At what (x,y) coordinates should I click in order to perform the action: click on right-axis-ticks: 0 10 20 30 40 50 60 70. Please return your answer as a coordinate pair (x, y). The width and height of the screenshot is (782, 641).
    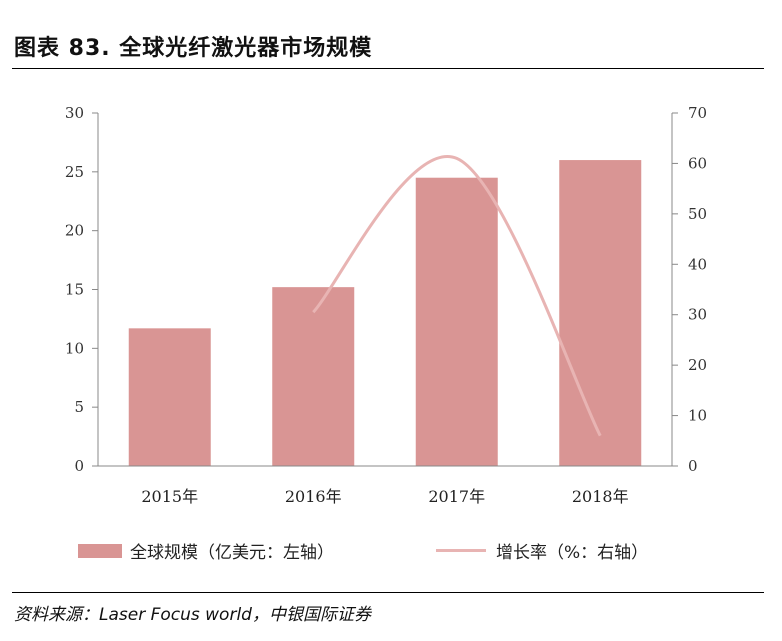
    Looking at the image, I should click on (689, 289).